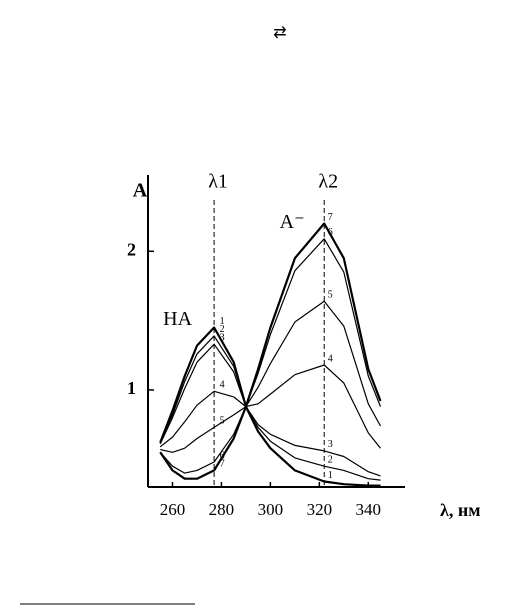  What do you see at coordinates (328, 182) in the screenshot?
I see `reference-label: λ2` at bounding box center [328, 182].